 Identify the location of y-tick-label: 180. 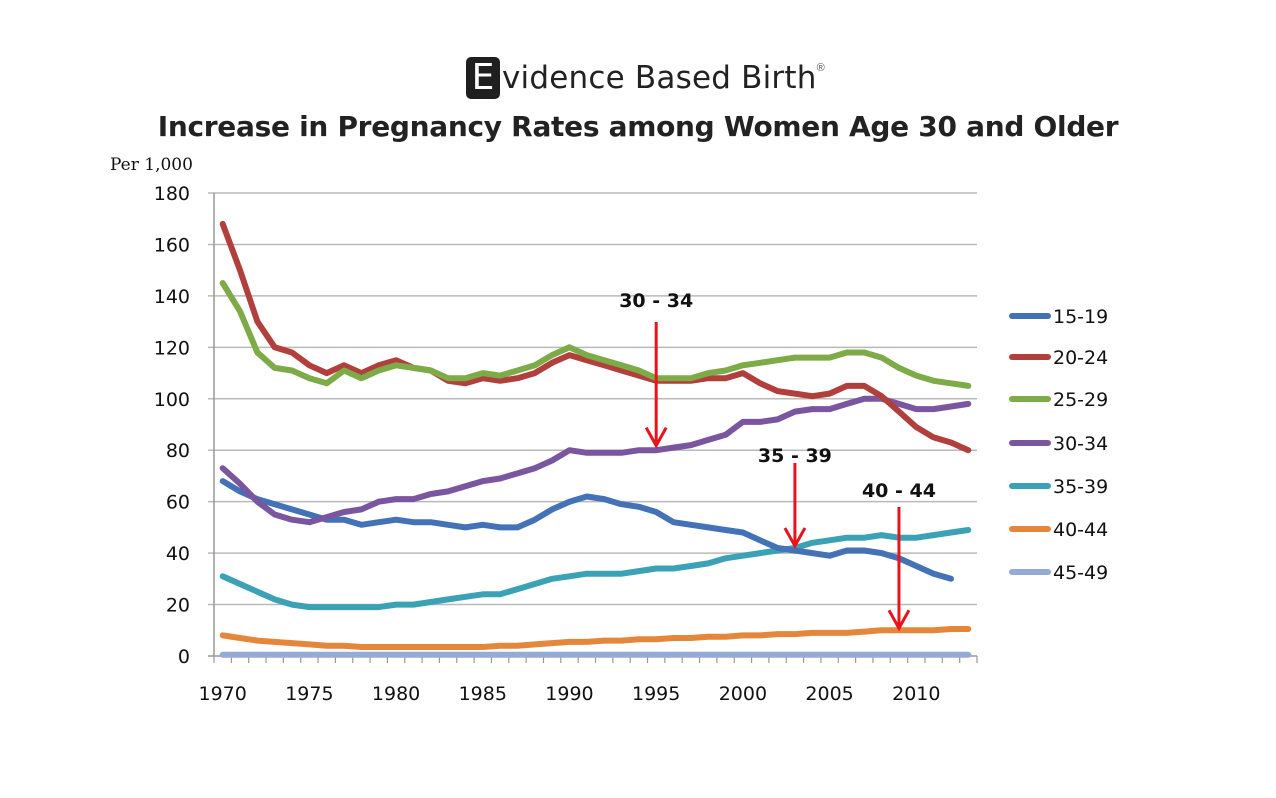
(172, 194).